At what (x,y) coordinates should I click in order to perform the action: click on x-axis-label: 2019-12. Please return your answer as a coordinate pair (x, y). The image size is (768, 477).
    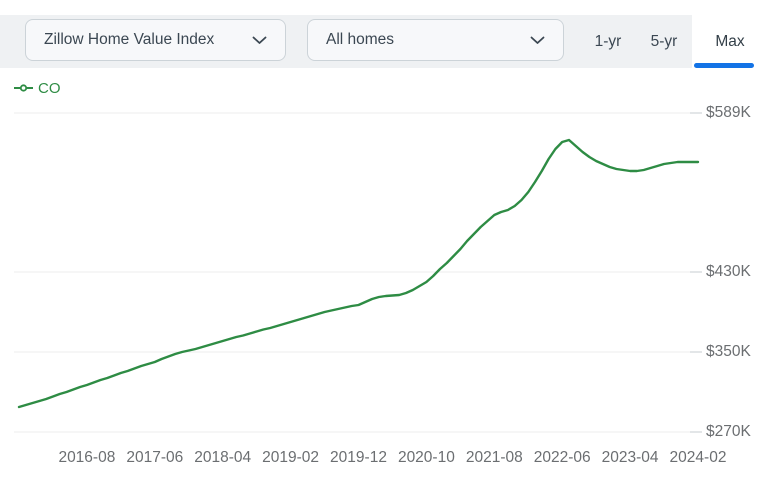
    Looking at the image, I should click on (358, 457).